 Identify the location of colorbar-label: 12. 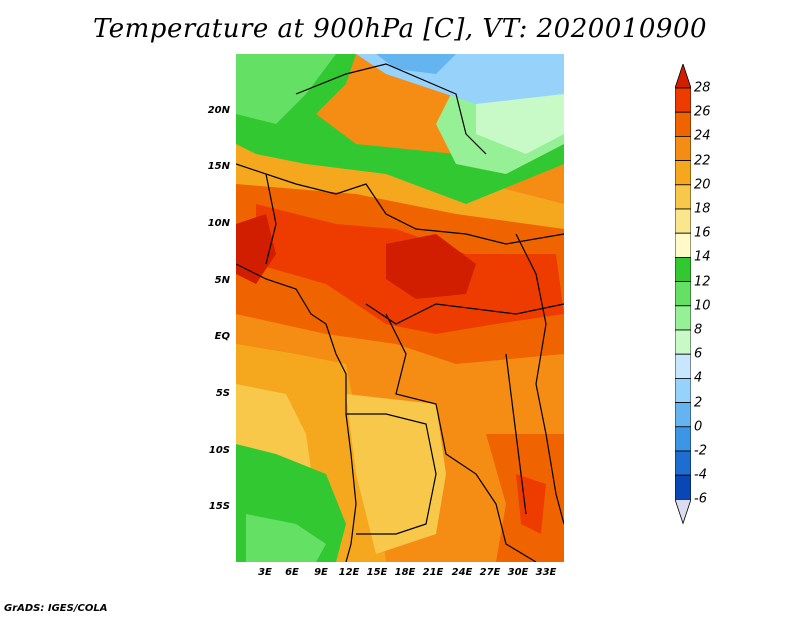
(702, 282).